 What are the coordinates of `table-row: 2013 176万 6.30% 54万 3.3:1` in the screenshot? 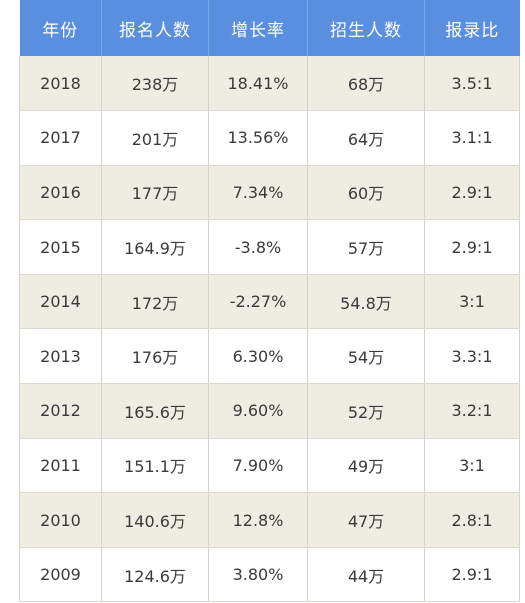 It's located at (269, 356).